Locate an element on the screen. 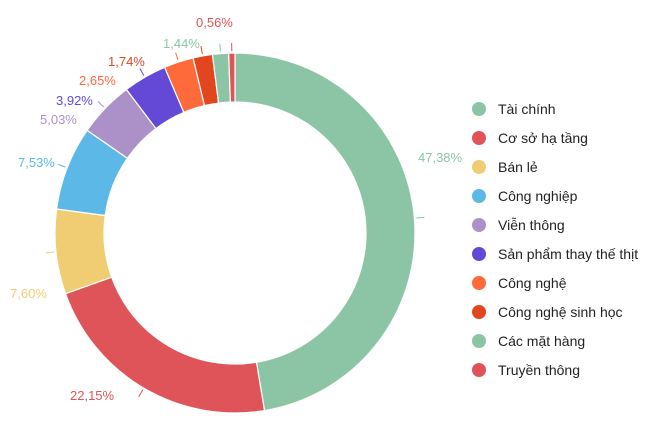 The height and width of the screenshot is (448, 660). slice-label-8: 1,74% is located at coordinates (126, 61).